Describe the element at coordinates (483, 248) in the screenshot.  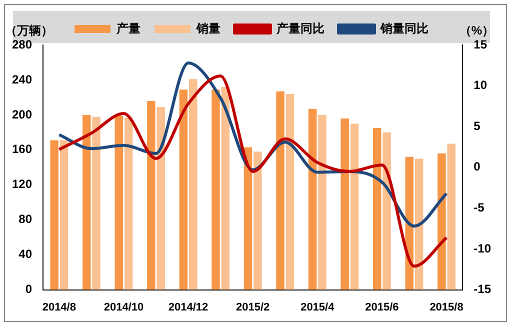
I see `y2-tick-label: -10` at that location.